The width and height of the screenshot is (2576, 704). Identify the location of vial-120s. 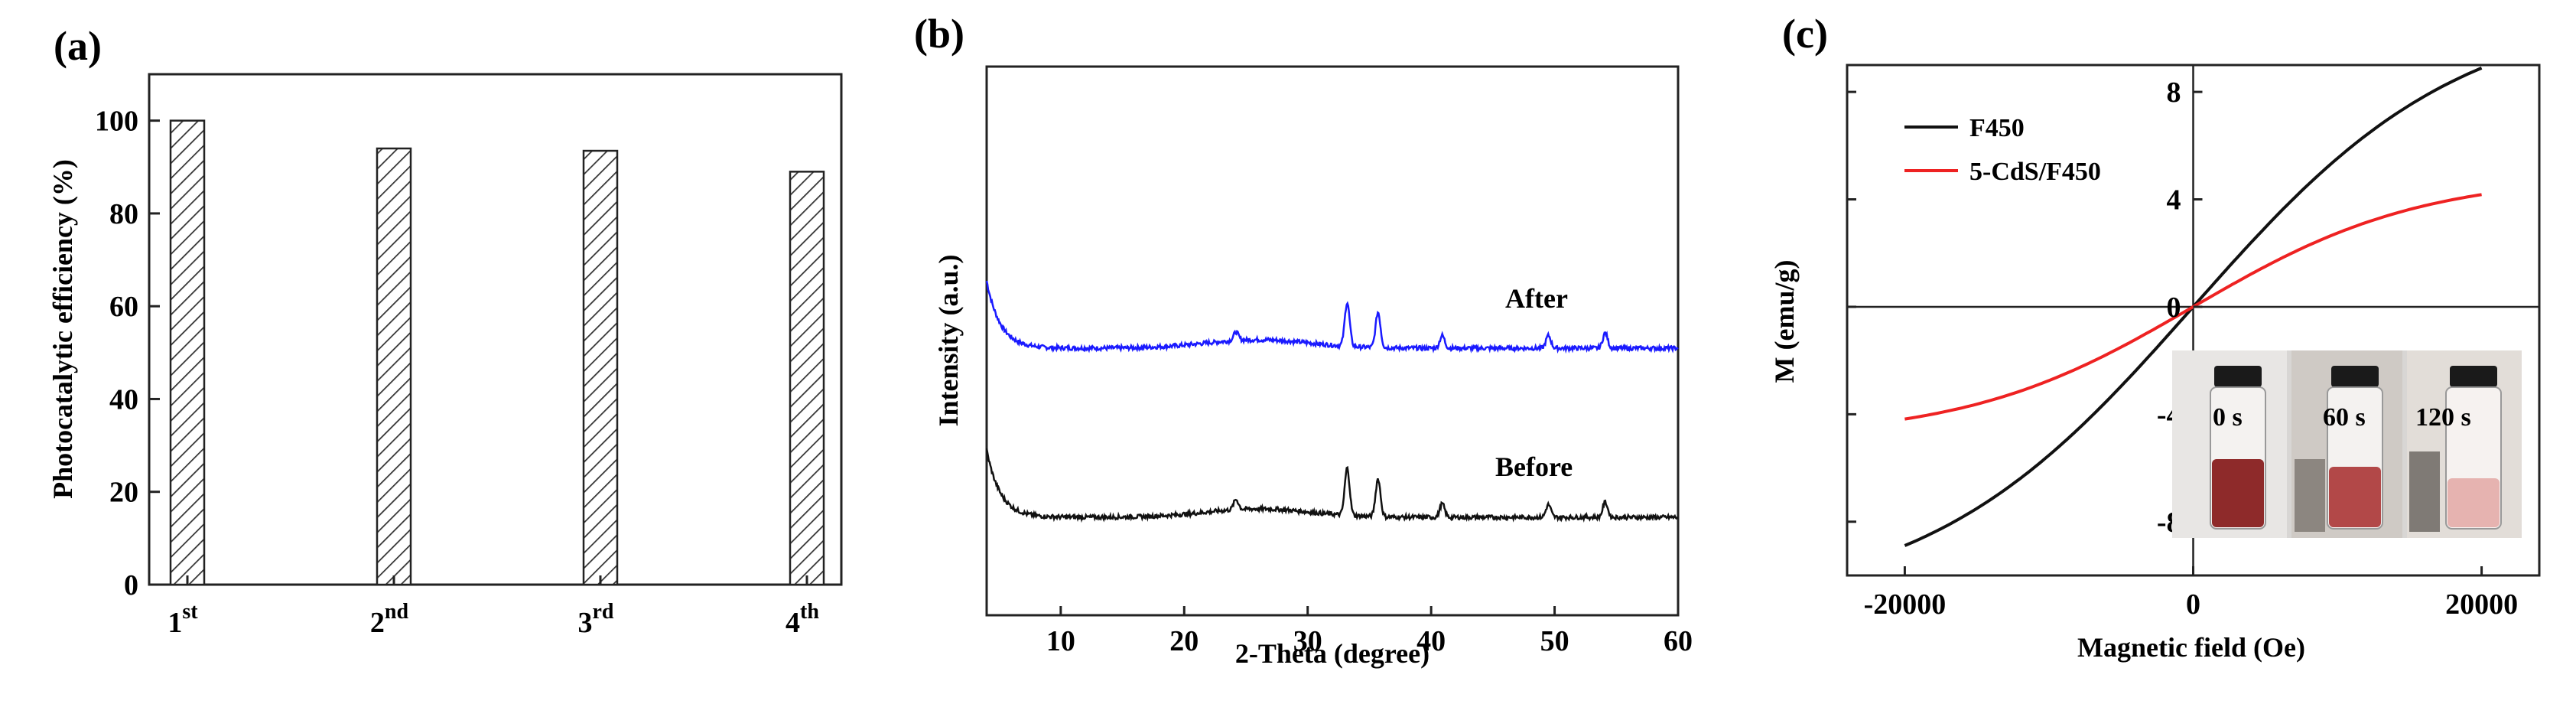
(2473, 448).